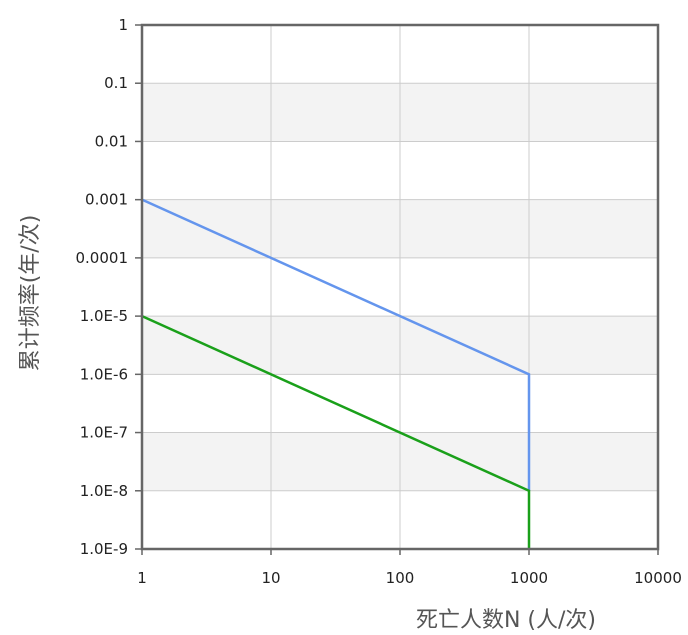 The width and height of the screenshot is (688, 635). Describe the element at coordinates (104, 549) in the screenshot. I see `y-tick-label: 1.0E-9` at that location.